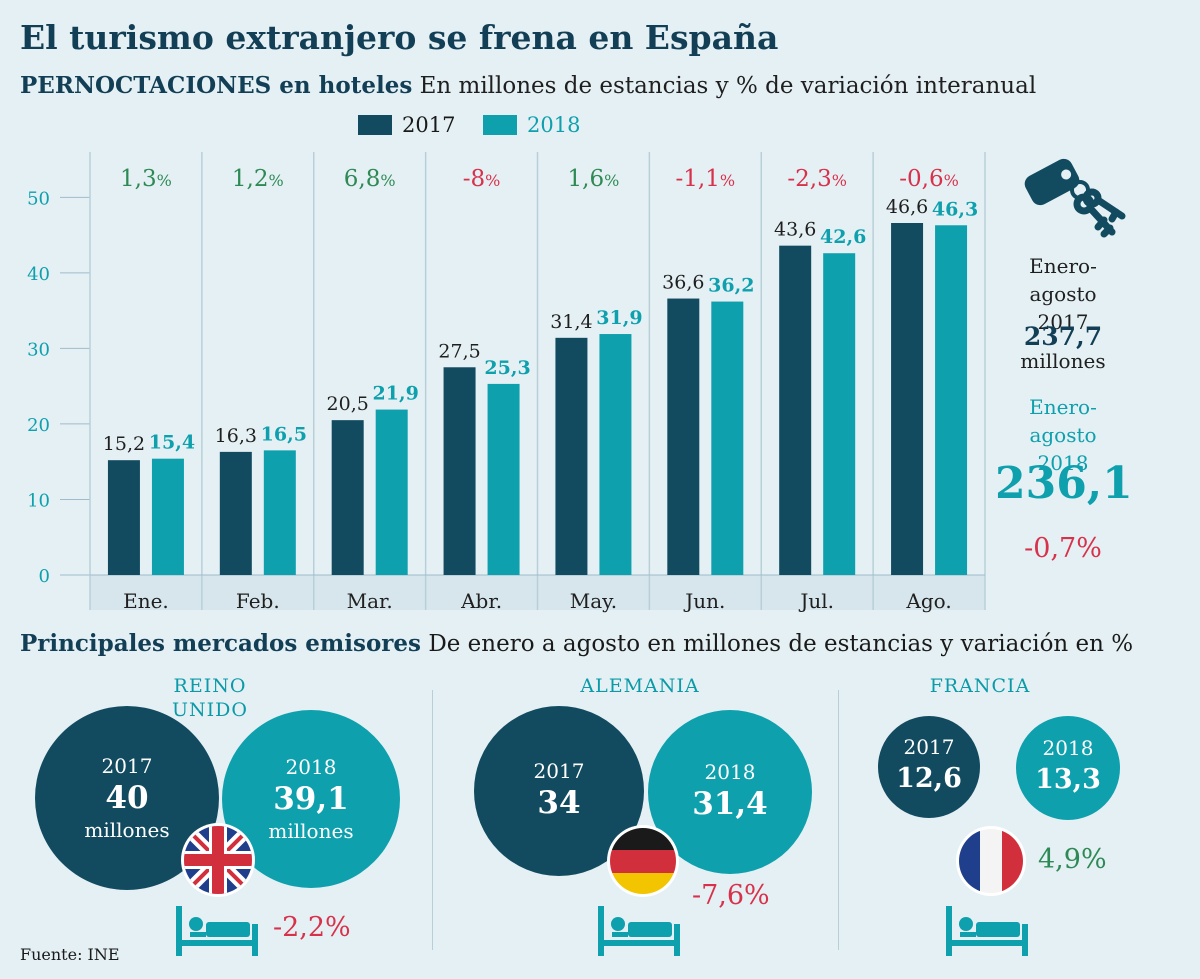 This screenshot has height=979, width=1200. What do you see at coordinates (312, 927) in the screenshot?
I see `change-uk: -2,2%` at bounding box center [312, 927].